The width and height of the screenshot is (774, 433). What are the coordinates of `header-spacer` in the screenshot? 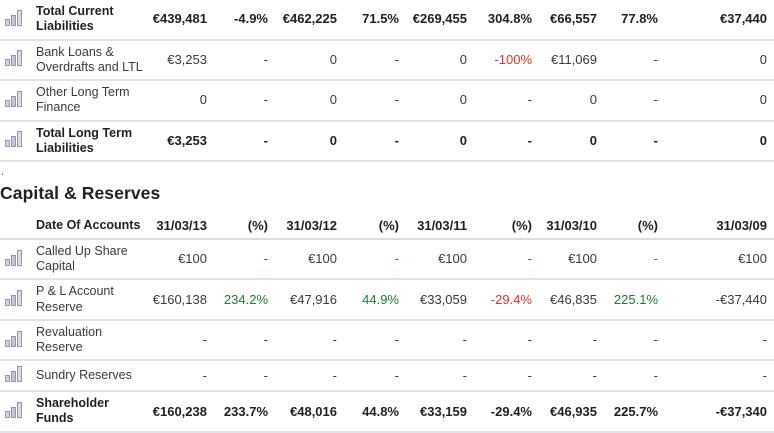 It's located at (15, 227).